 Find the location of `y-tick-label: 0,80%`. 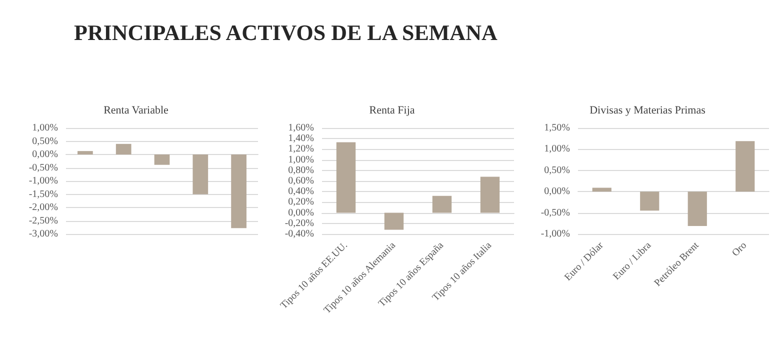

y-tick-label: 0,80% is located at coordinates (301, 170).